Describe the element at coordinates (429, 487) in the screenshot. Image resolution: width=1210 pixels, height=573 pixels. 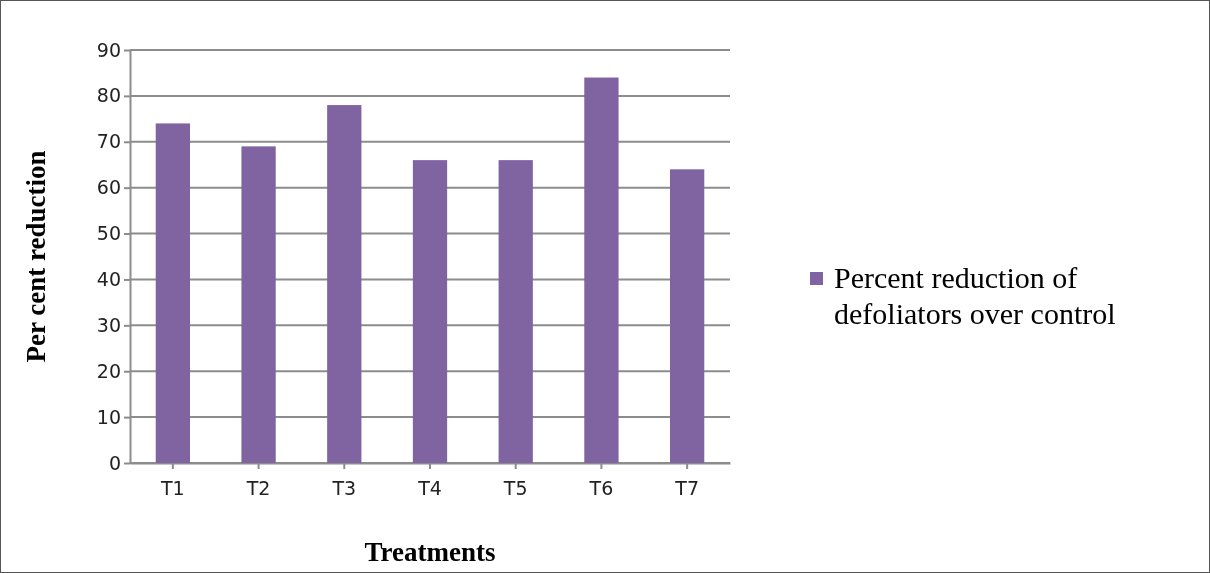
I see `x-tick-label: T4` at that location.